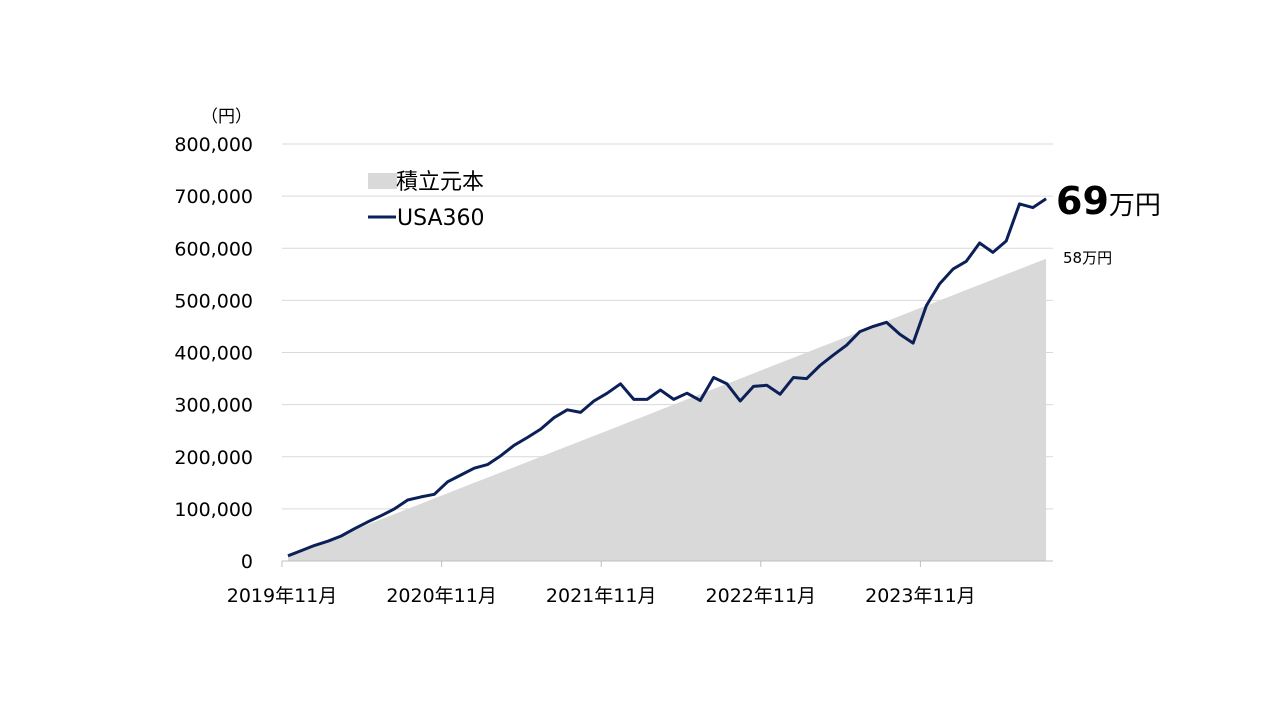 The image size is (1280, 720). I want to click on y-tick-label: 600,000, so click(213, 249).